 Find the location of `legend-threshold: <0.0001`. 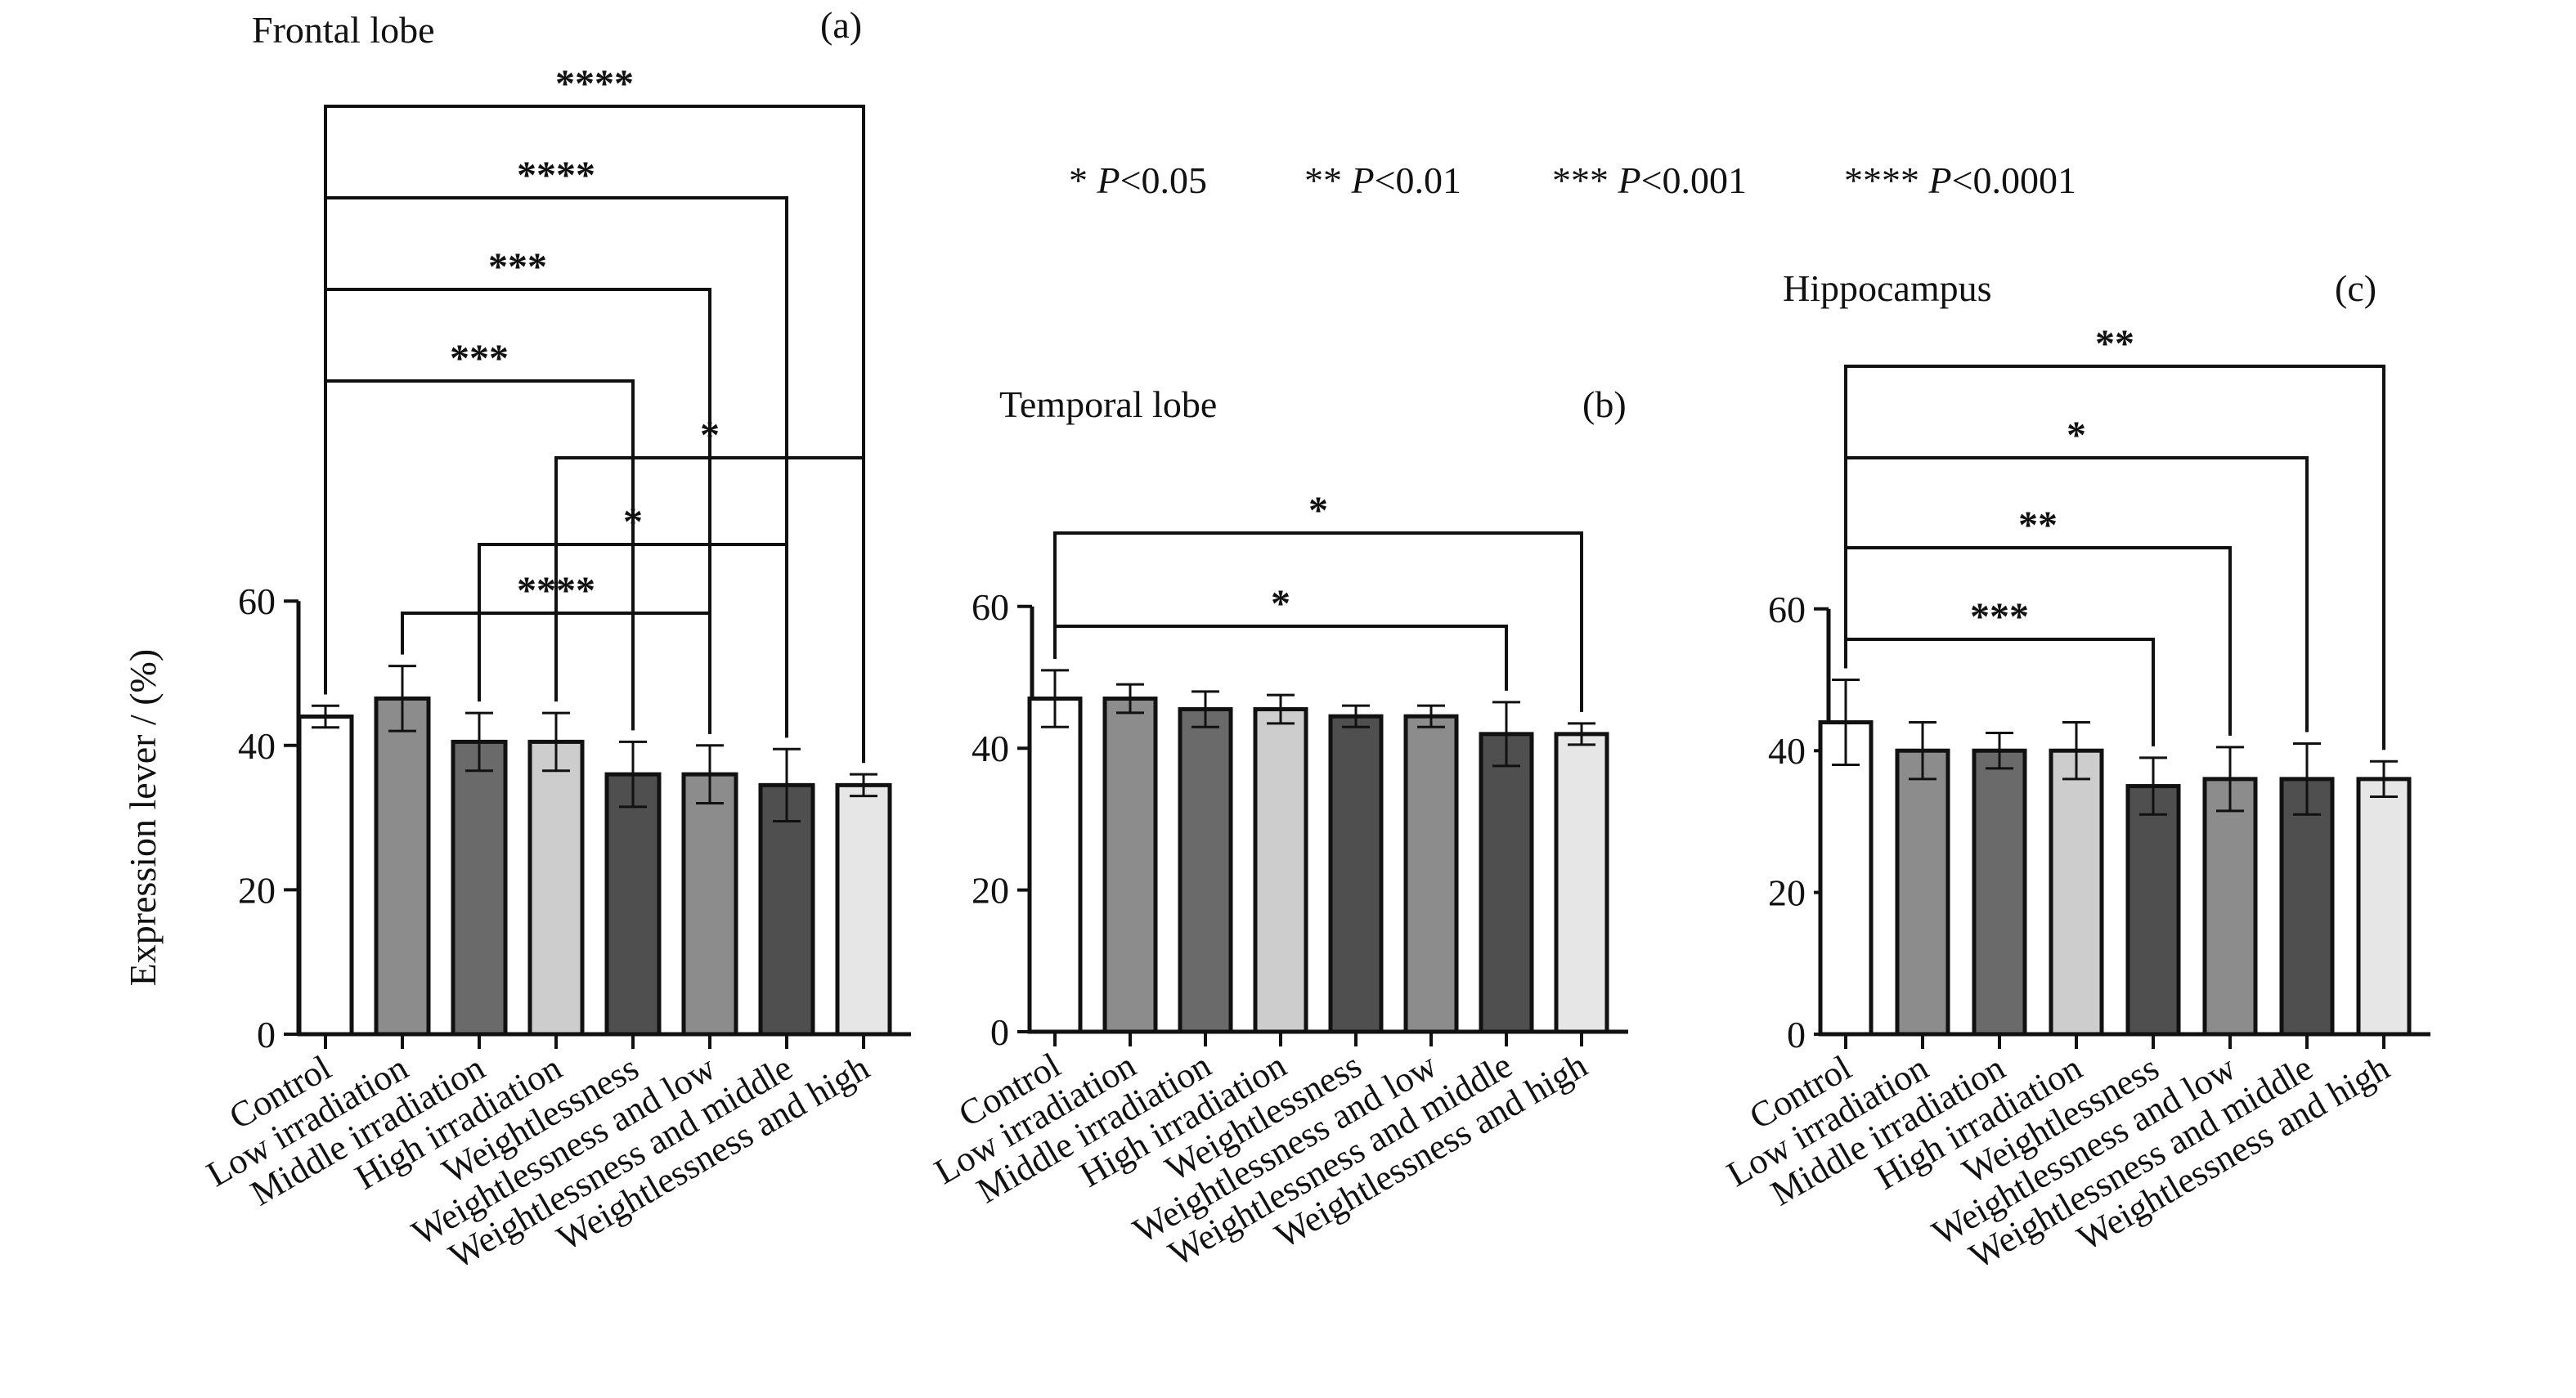

legend-threshold: <0.0001 is located at coordinates (2014, 180).